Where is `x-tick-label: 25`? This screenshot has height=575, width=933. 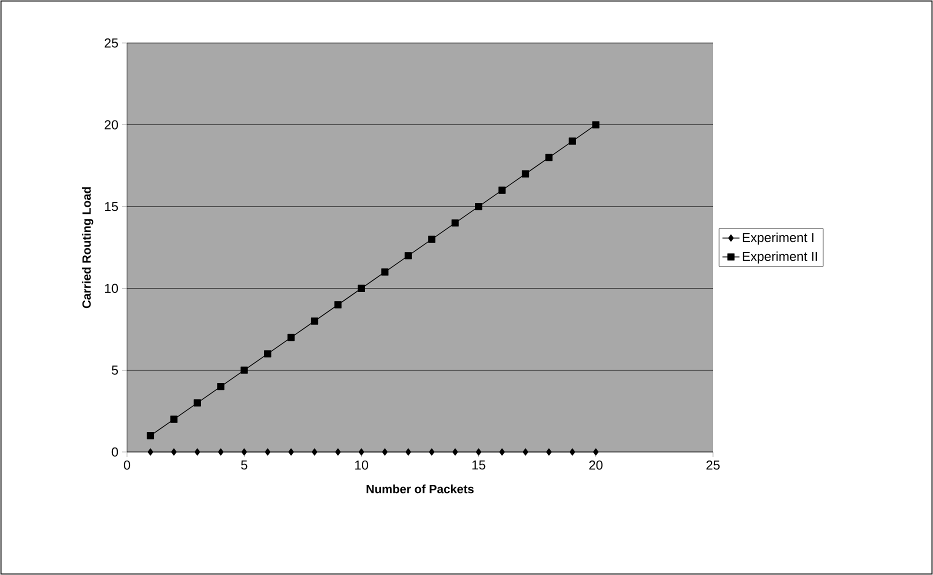
x-tick-label: 25 is located at coordinates (713, 465).